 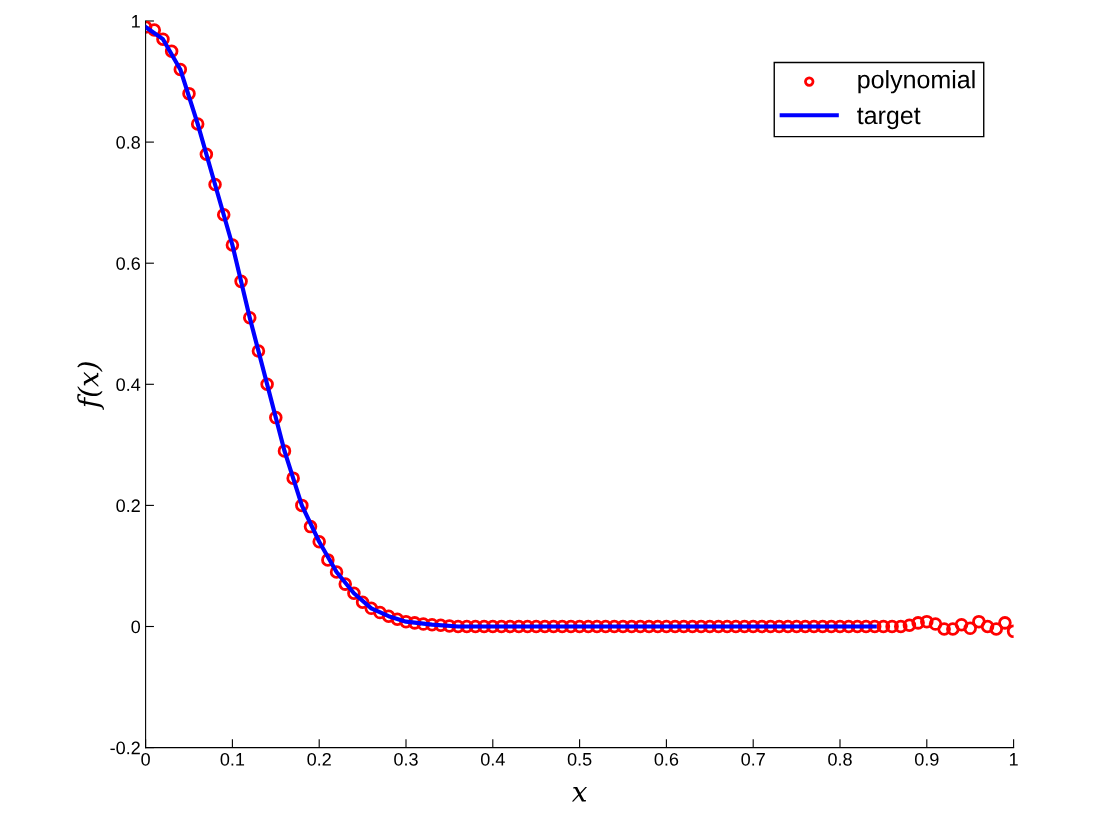 What do you see at coordinates (579, 794) in the screenshot?
I see `x-axis-title: x` at bounding box center [579, 794].